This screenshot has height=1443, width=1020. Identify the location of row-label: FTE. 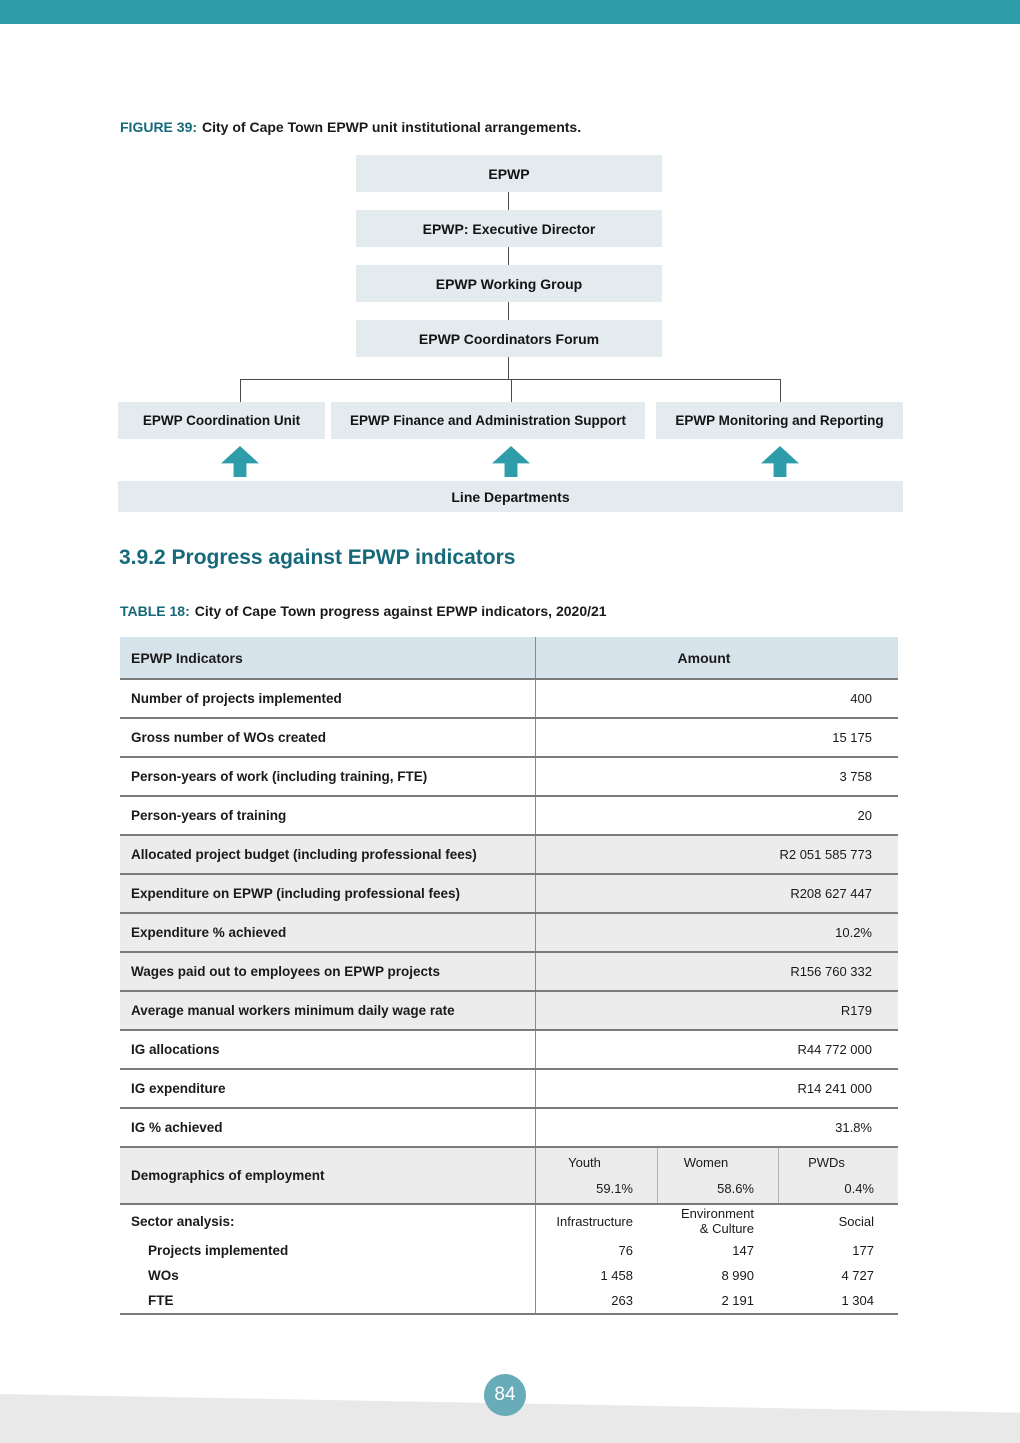
(328, 1300).